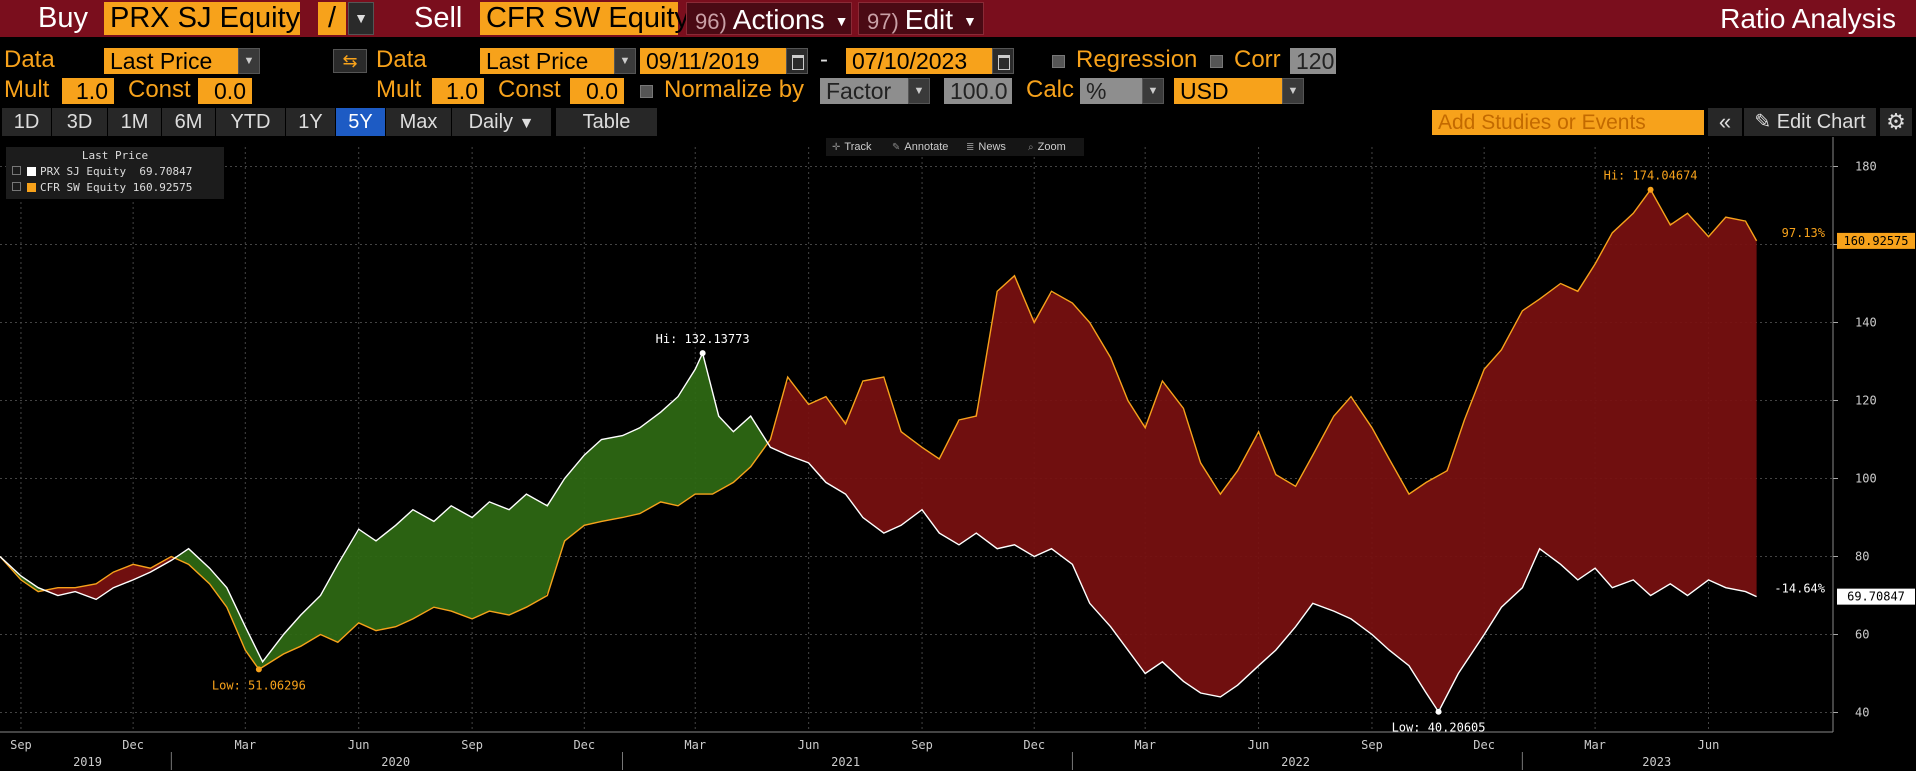 The height and width of the screenshot is (771, 1916). What do you see at coordinates (864, 91) in the screenshot?
I see `normalize-method-field: Factor` at bounding box center [864, 91].